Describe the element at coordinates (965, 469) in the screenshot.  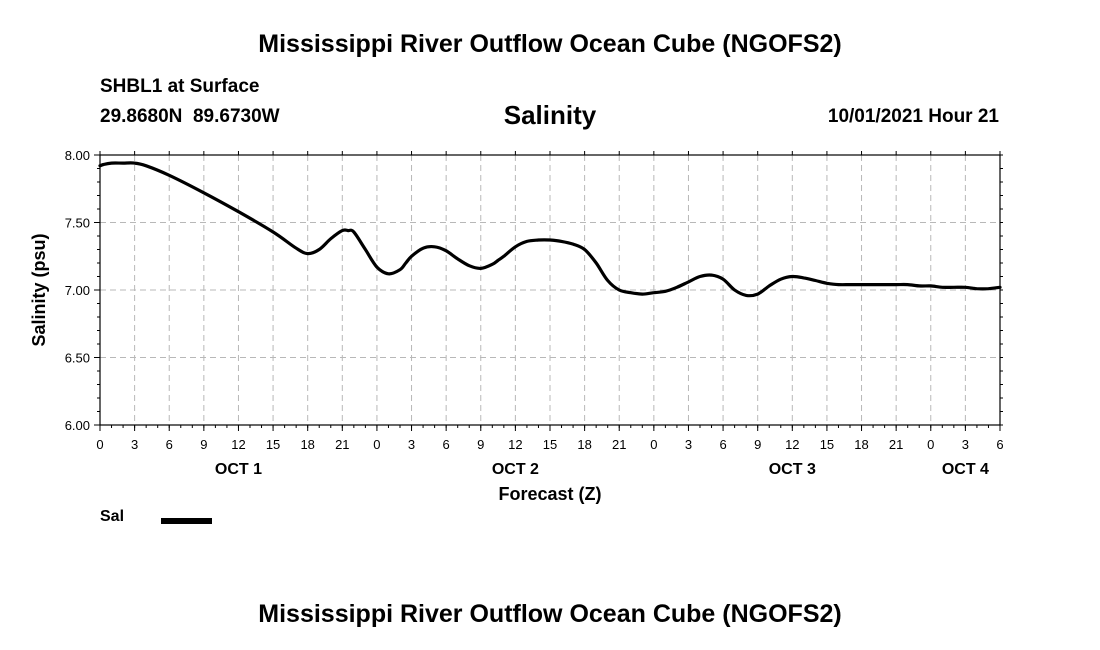
I see `day-label: OCT 4` at that location.